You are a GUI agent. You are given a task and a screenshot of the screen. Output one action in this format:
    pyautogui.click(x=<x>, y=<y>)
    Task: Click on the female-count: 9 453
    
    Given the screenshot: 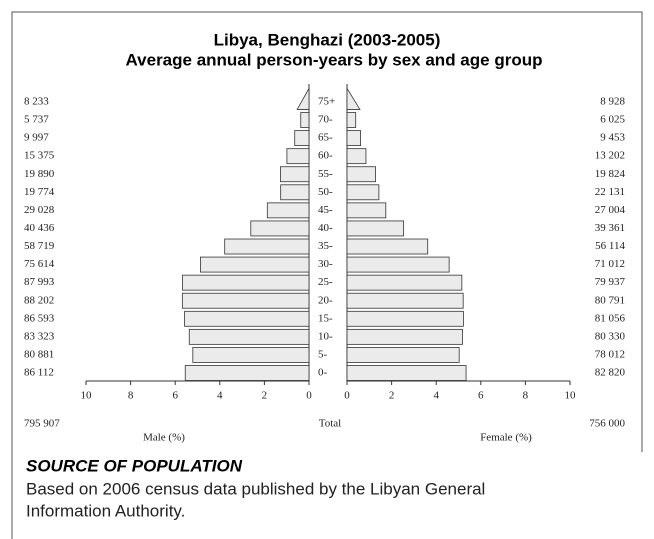 What is the action you would take?
    pyautogui.click(x=612, y=138)
    